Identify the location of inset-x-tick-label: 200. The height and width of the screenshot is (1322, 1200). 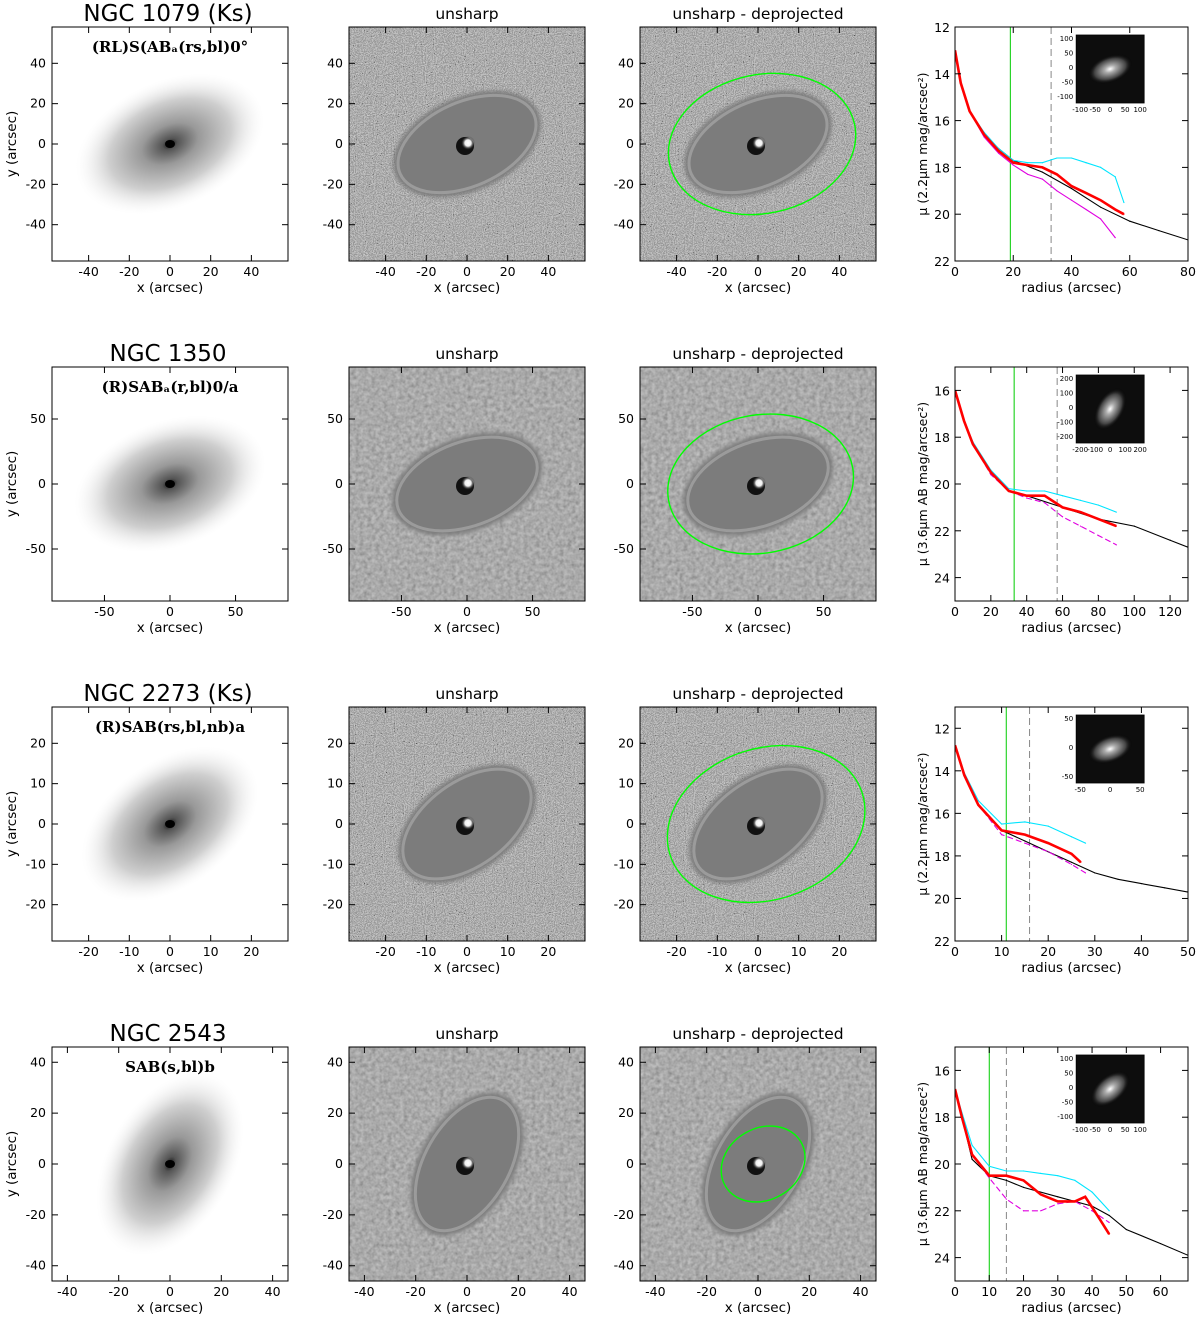
(1139, 450).